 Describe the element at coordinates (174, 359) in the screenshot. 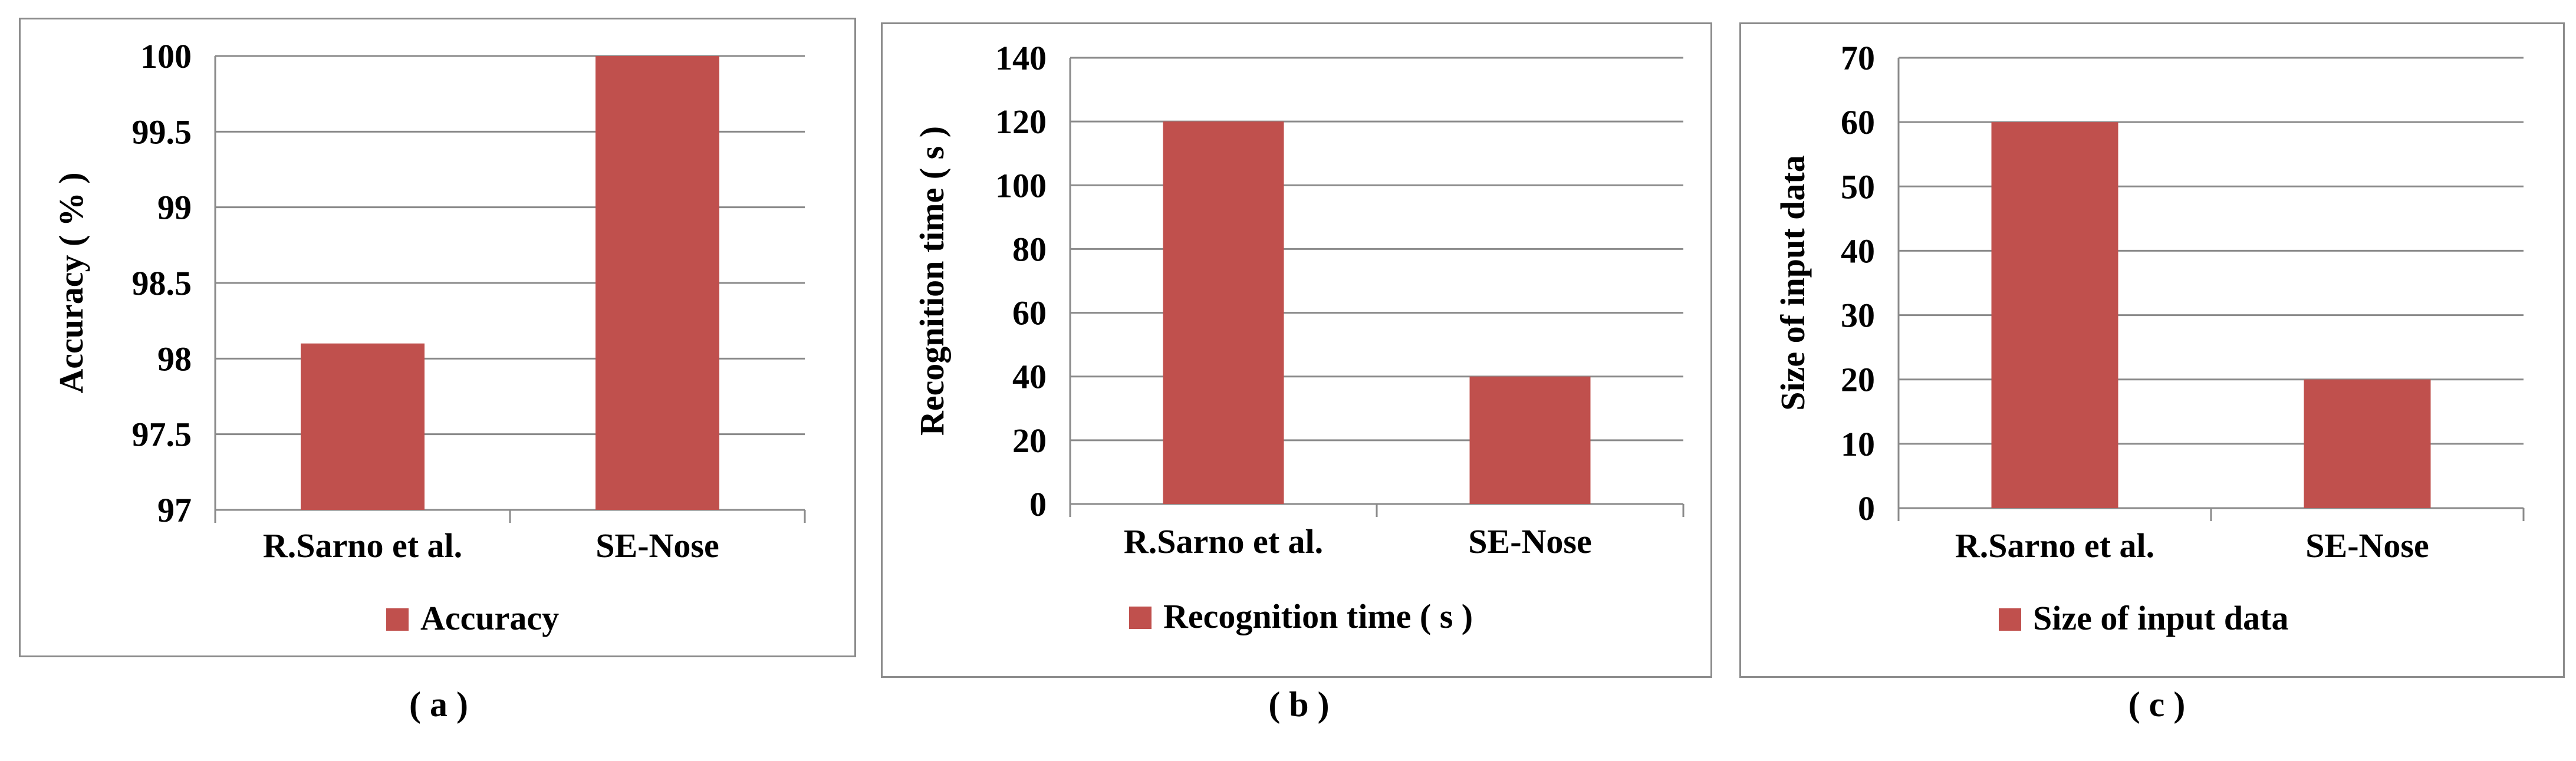

I see `y-tick-label: 98` at that location.